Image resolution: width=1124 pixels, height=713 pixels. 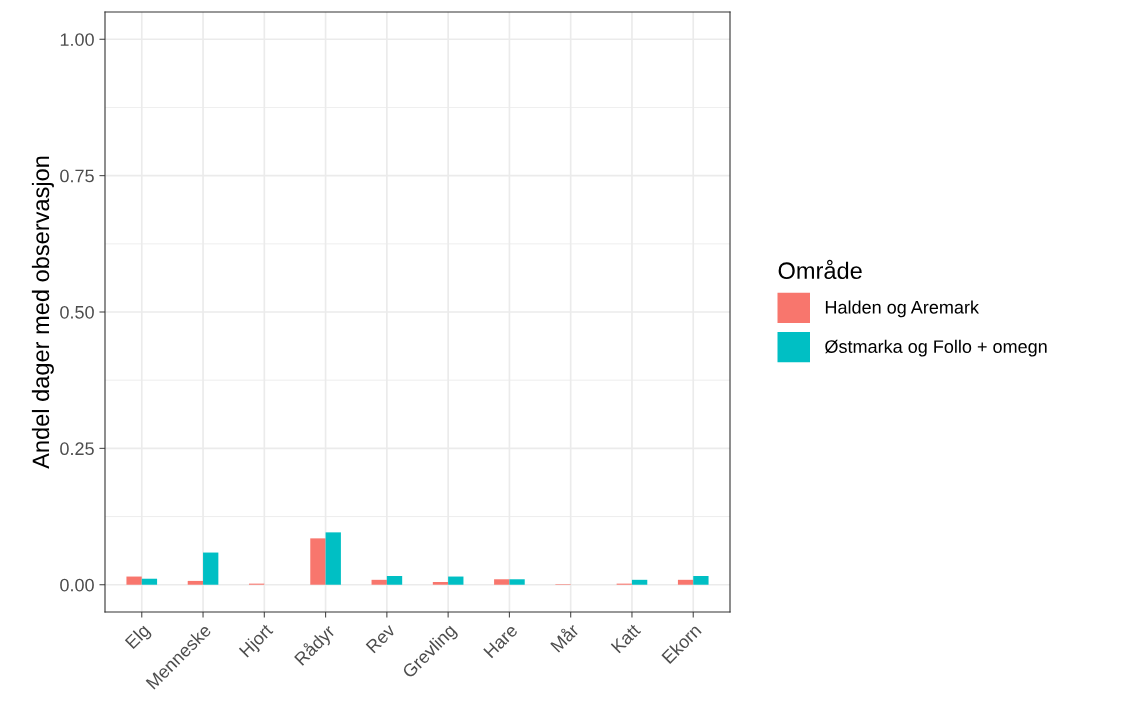 What do you see at coordinates (626, 638) in the screenshot?
I see `x-tick-label: Katt` at bounding box center [626, 638].